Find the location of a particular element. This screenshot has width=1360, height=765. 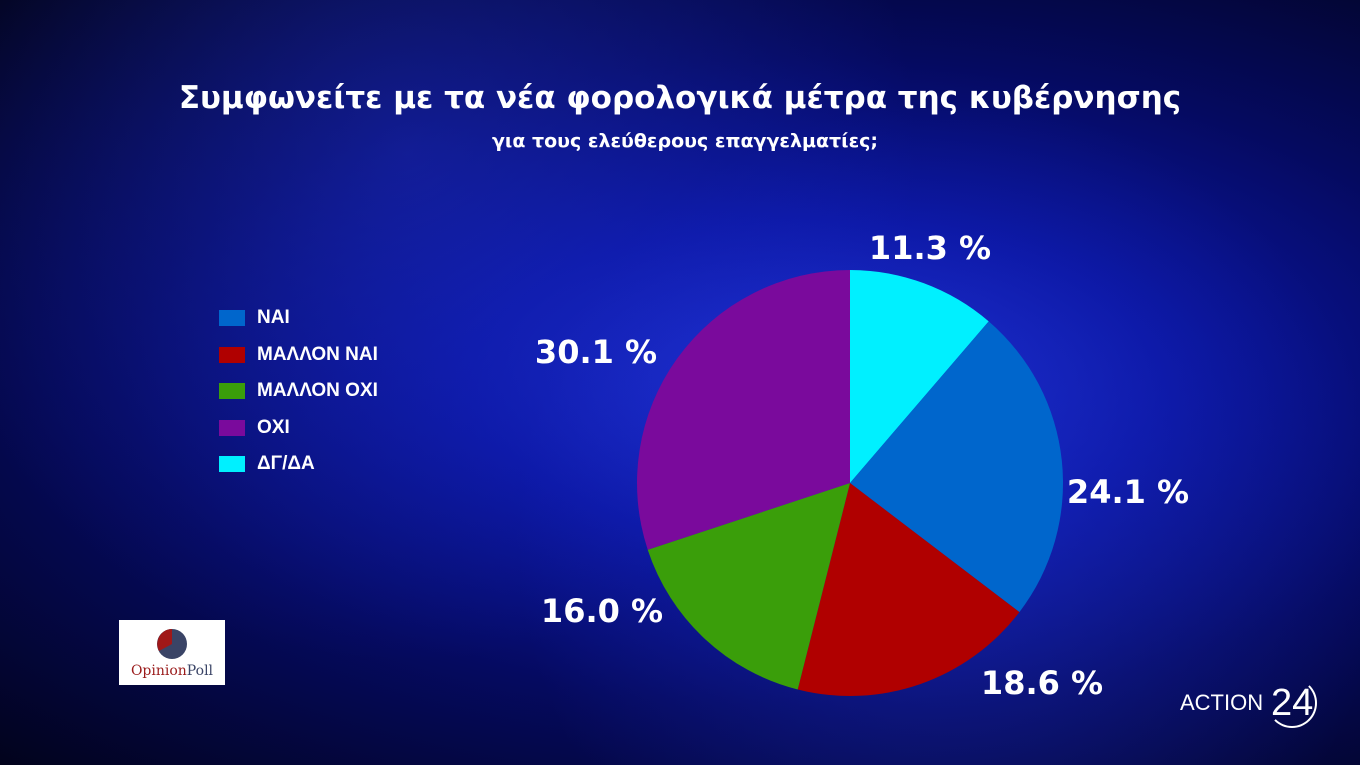

data-label: 18.6 % is located at coordinates (1042, 683).